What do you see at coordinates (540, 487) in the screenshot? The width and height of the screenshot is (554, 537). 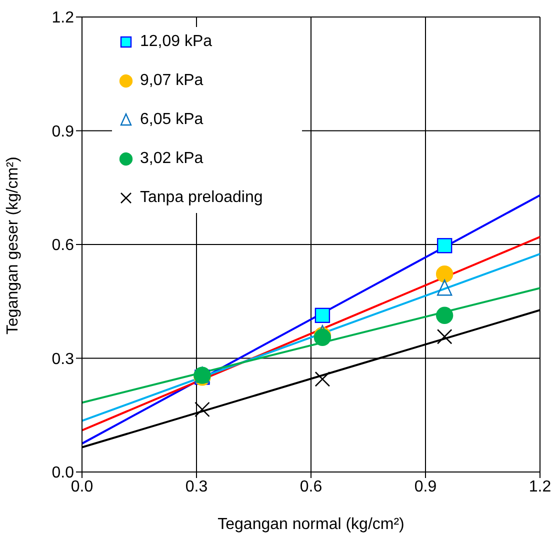 I see `x-tick-label: 1.2` at bounding box center [540, 487].